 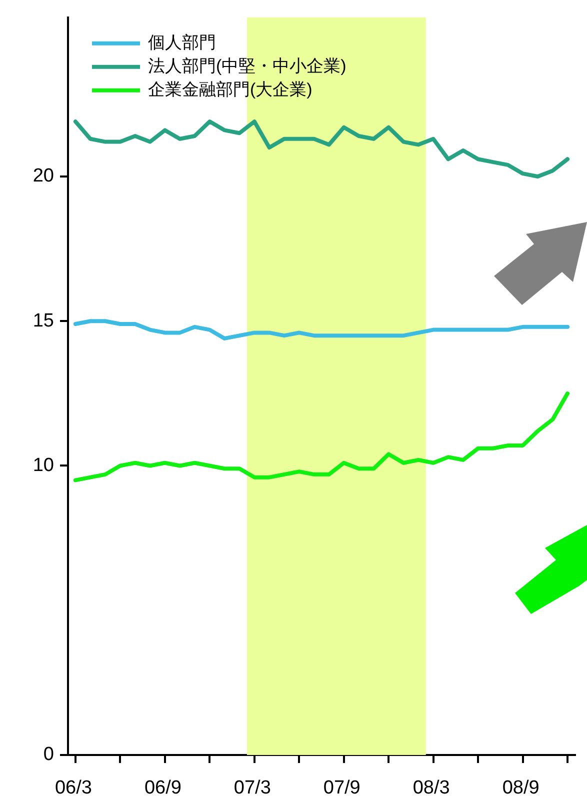 I want to click on y-tick-label: 15, so click(x=43, y=321).